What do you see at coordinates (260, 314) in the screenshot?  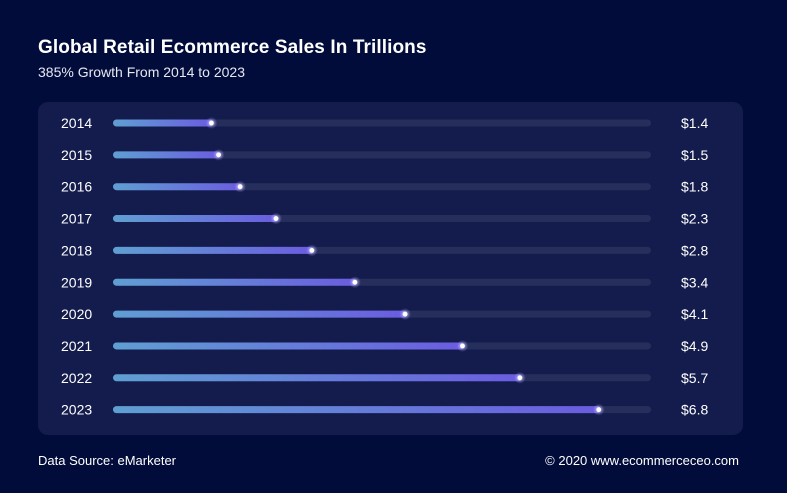 I see `bar-2020` at bounding box center [260, 314].